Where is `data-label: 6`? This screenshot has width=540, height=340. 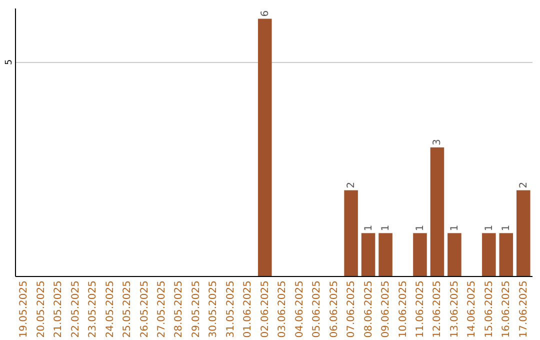
data-label: 6 is located at coordinates (265, 13).